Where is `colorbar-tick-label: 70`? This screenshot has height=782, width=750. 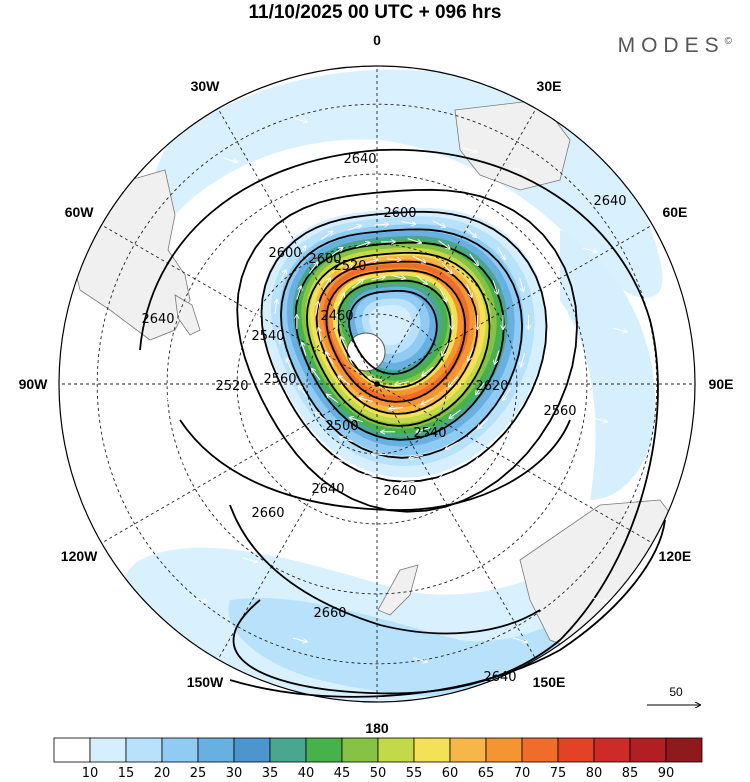 colorbar-tick-label: 70 is located at coordinates (522, 773).